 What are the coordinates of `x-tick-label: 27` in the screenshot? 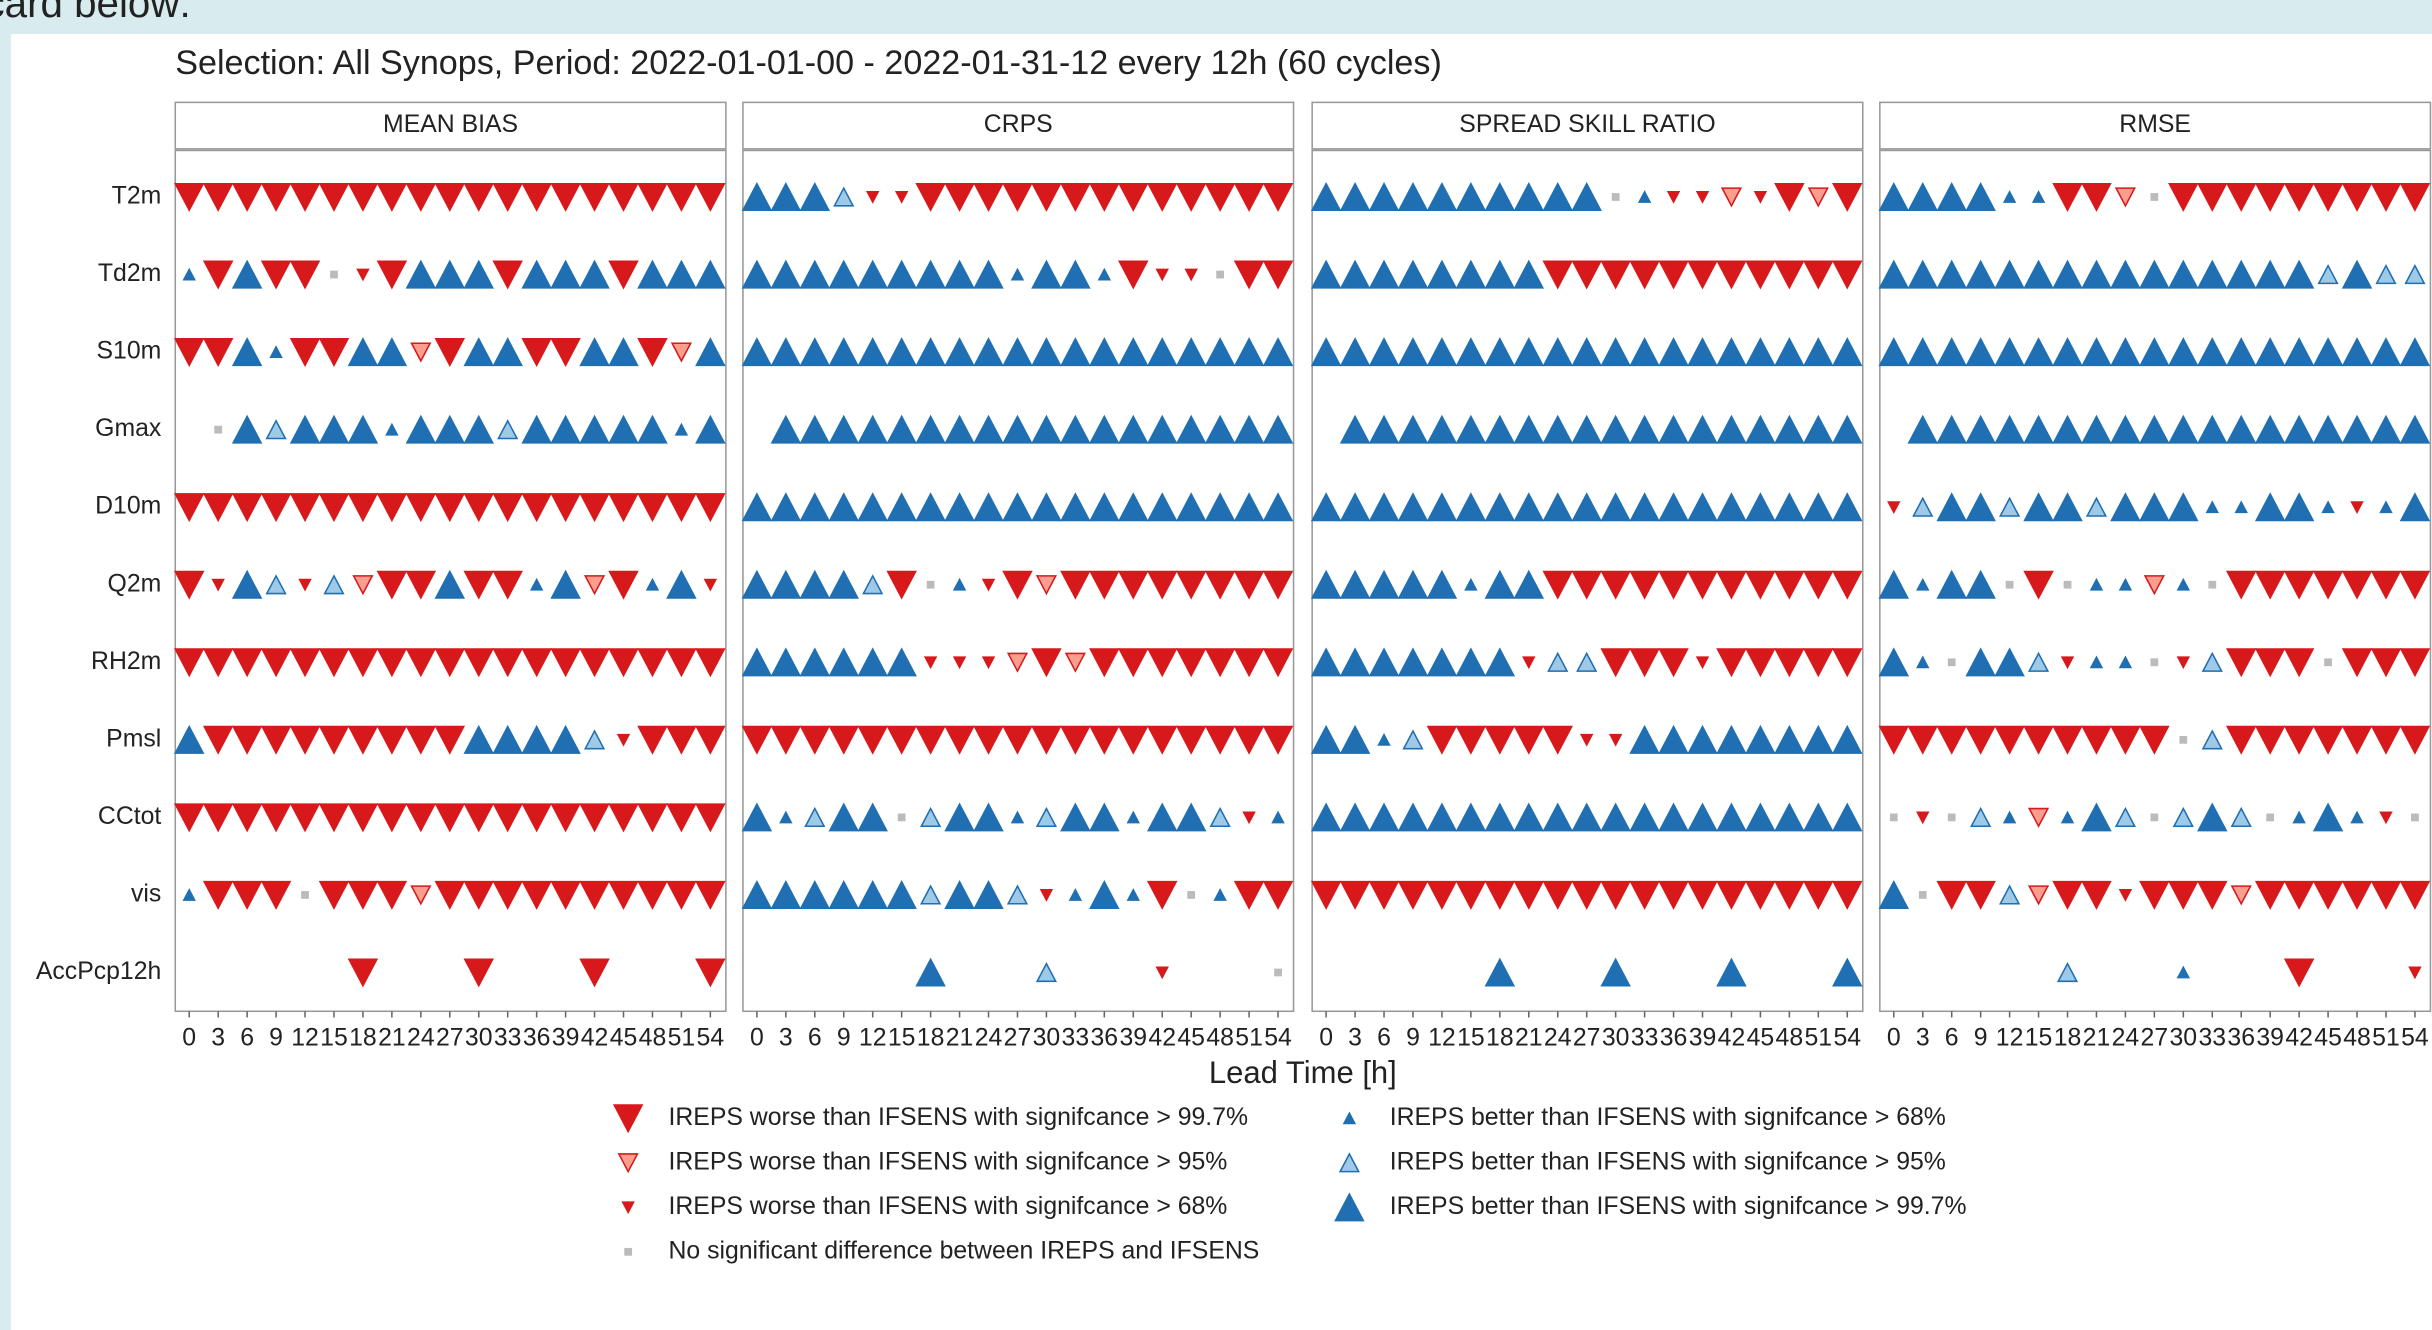 It's located at (450, 1038).